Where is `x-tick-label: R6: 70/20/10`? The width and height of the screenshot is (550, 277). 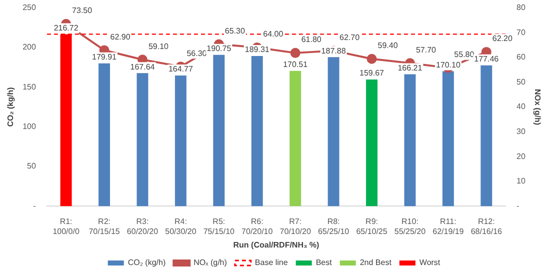
x-tick-label: R6: 70/20/10 is located at coordinates (258, 226).